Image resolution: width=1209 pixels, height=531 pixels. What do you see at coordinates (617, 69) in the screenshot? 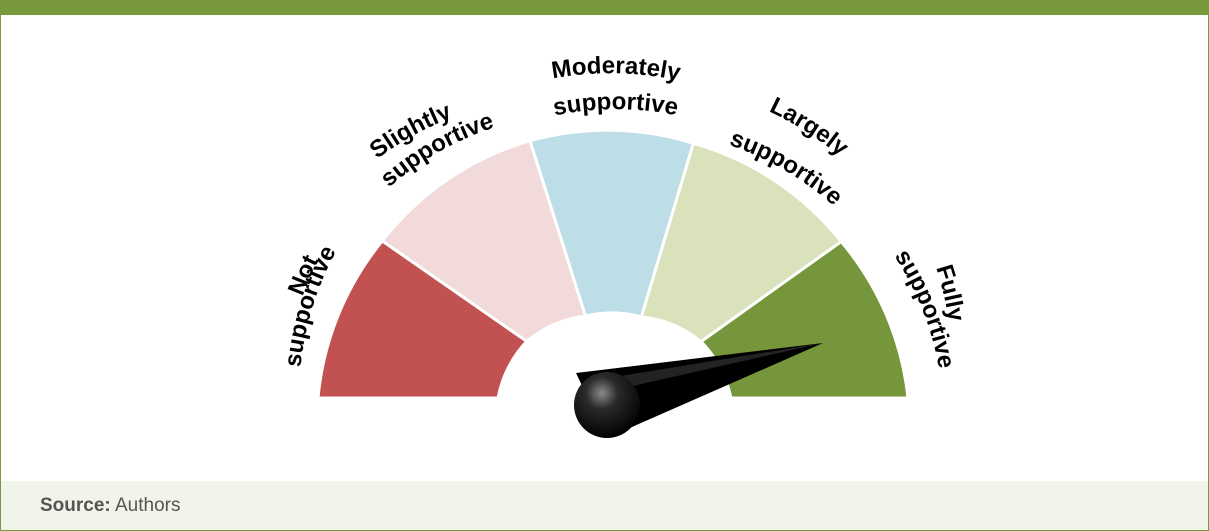
I see `gauge-label-moderately-1: Moderately` at bounding box center [617, 69].